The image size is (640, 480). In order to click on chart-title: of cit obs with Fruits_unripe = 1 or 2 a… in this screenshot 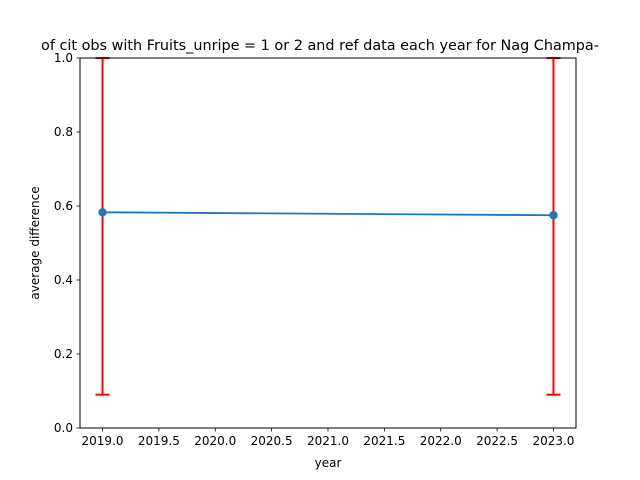, I will do `click(320, 46)`.